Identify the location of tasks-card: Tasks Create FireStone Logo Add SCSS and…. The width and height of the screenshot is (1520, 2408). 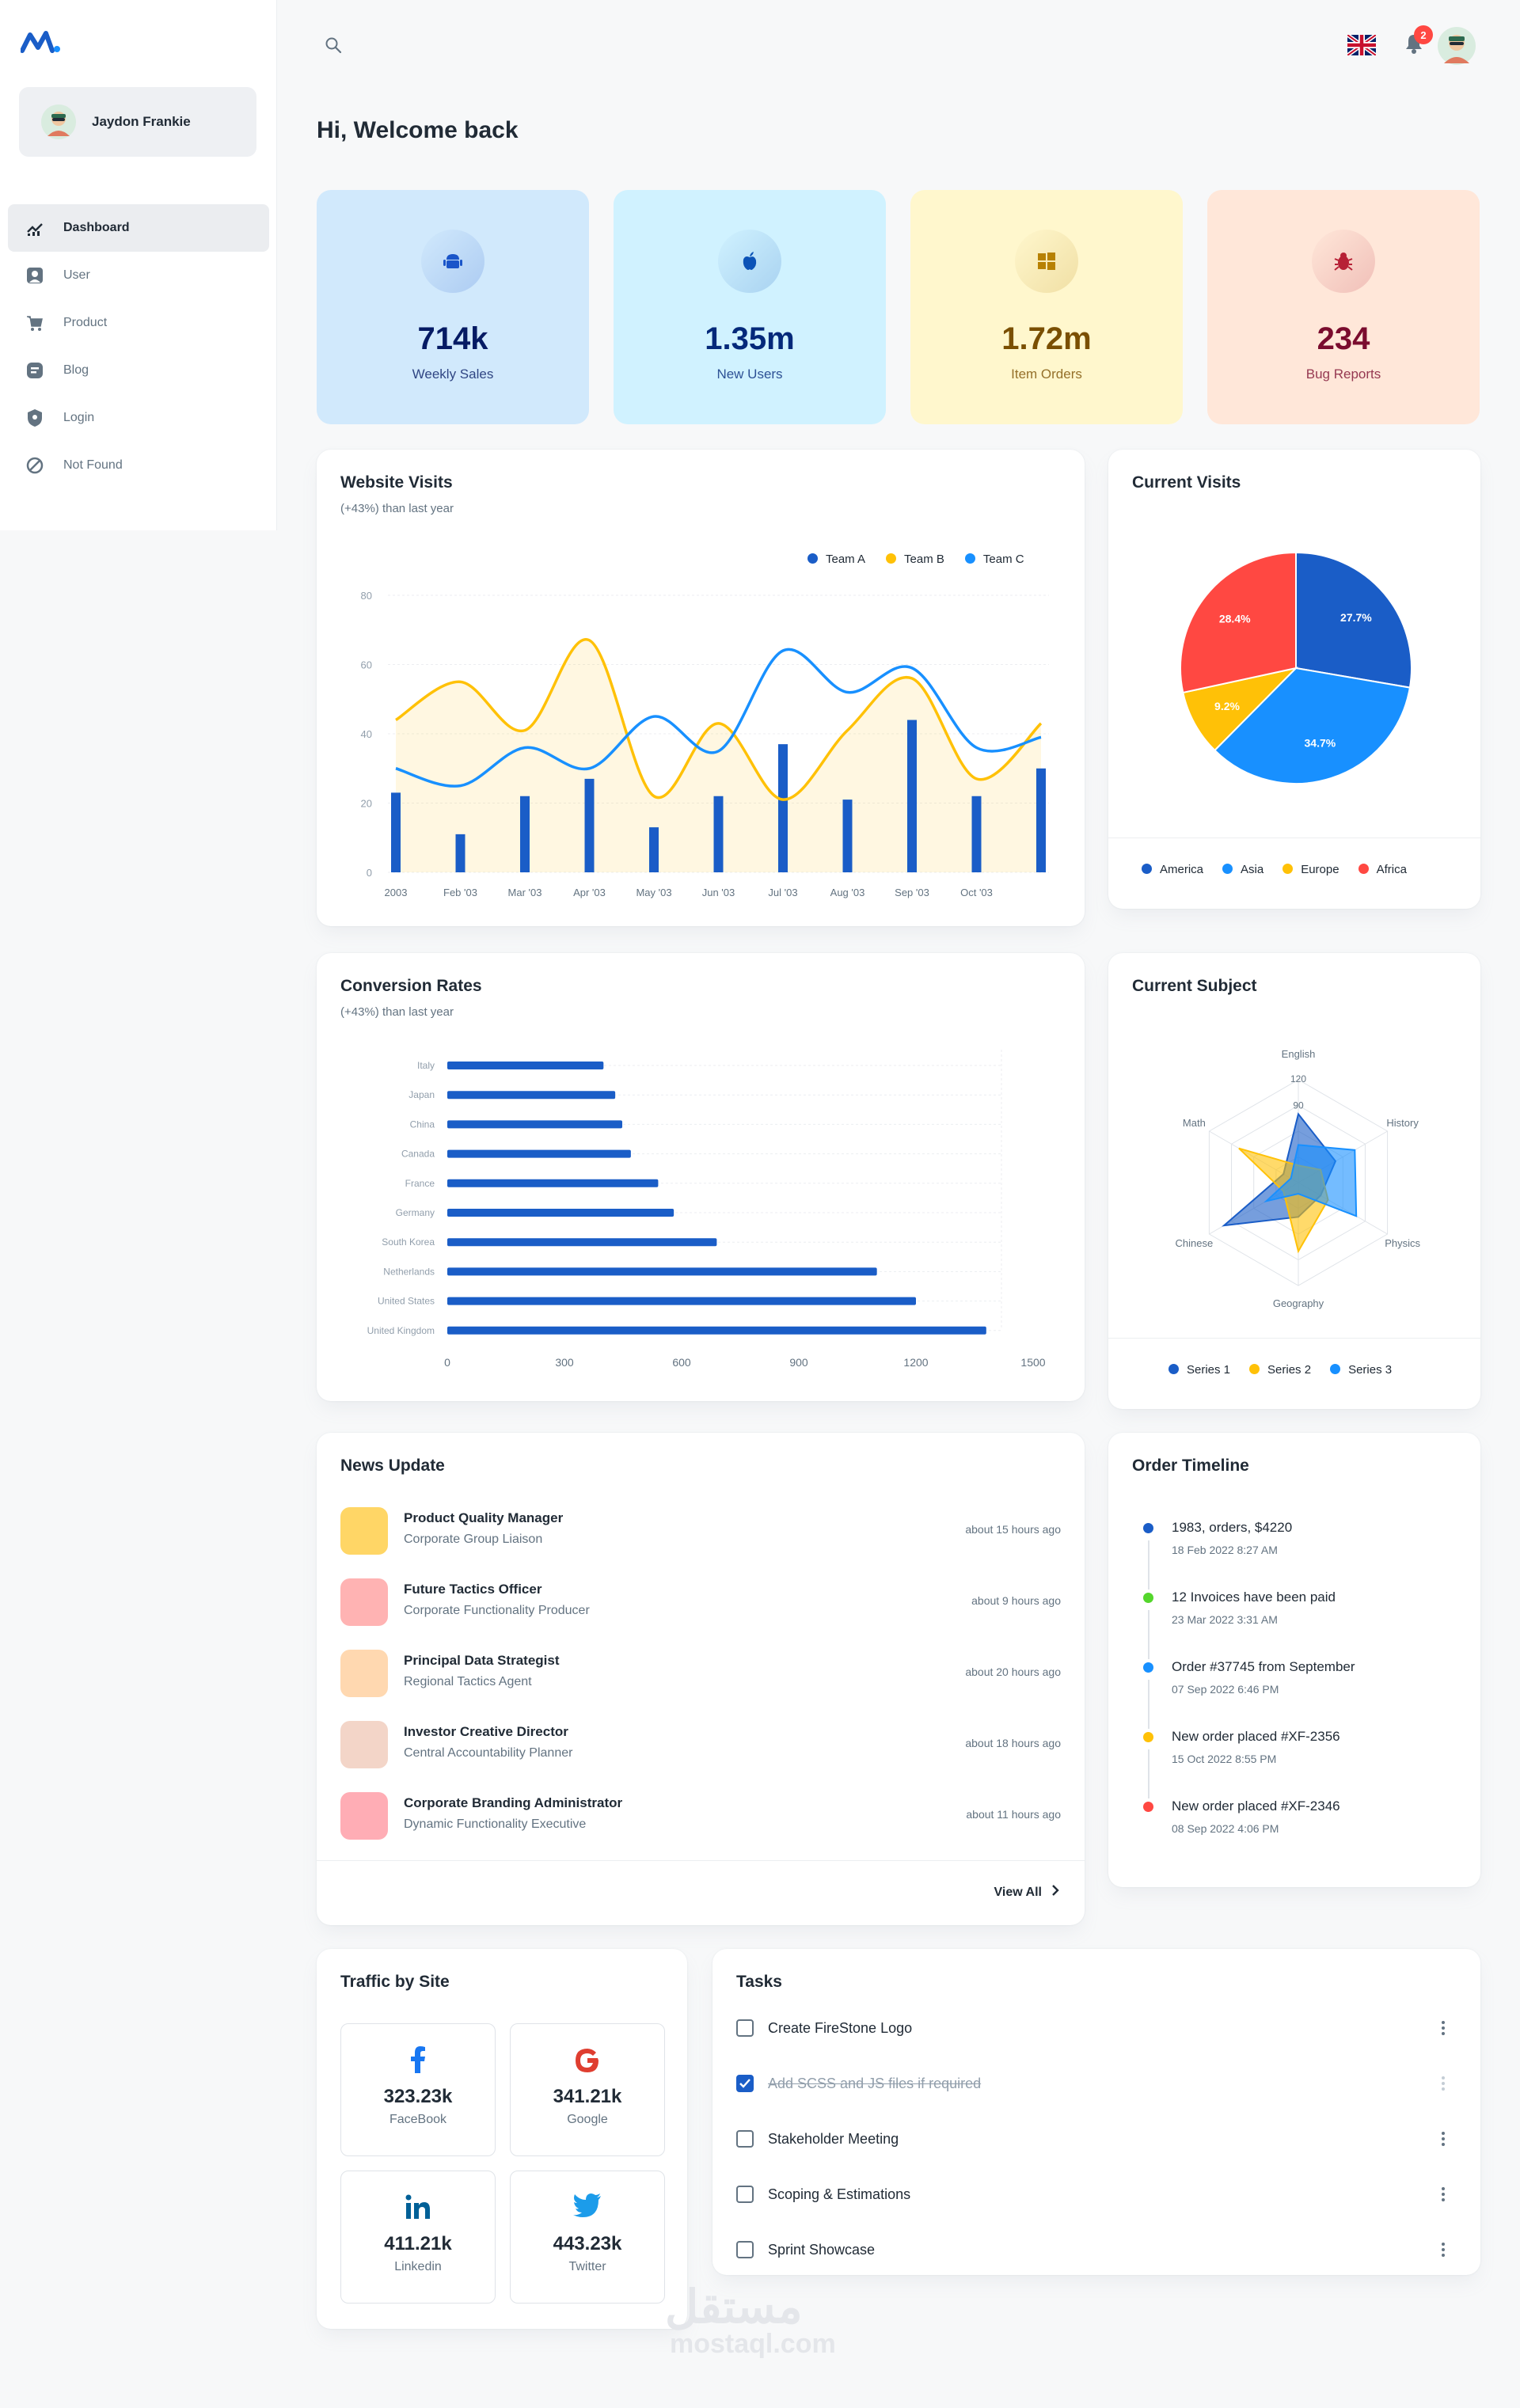
(1096, 2112).